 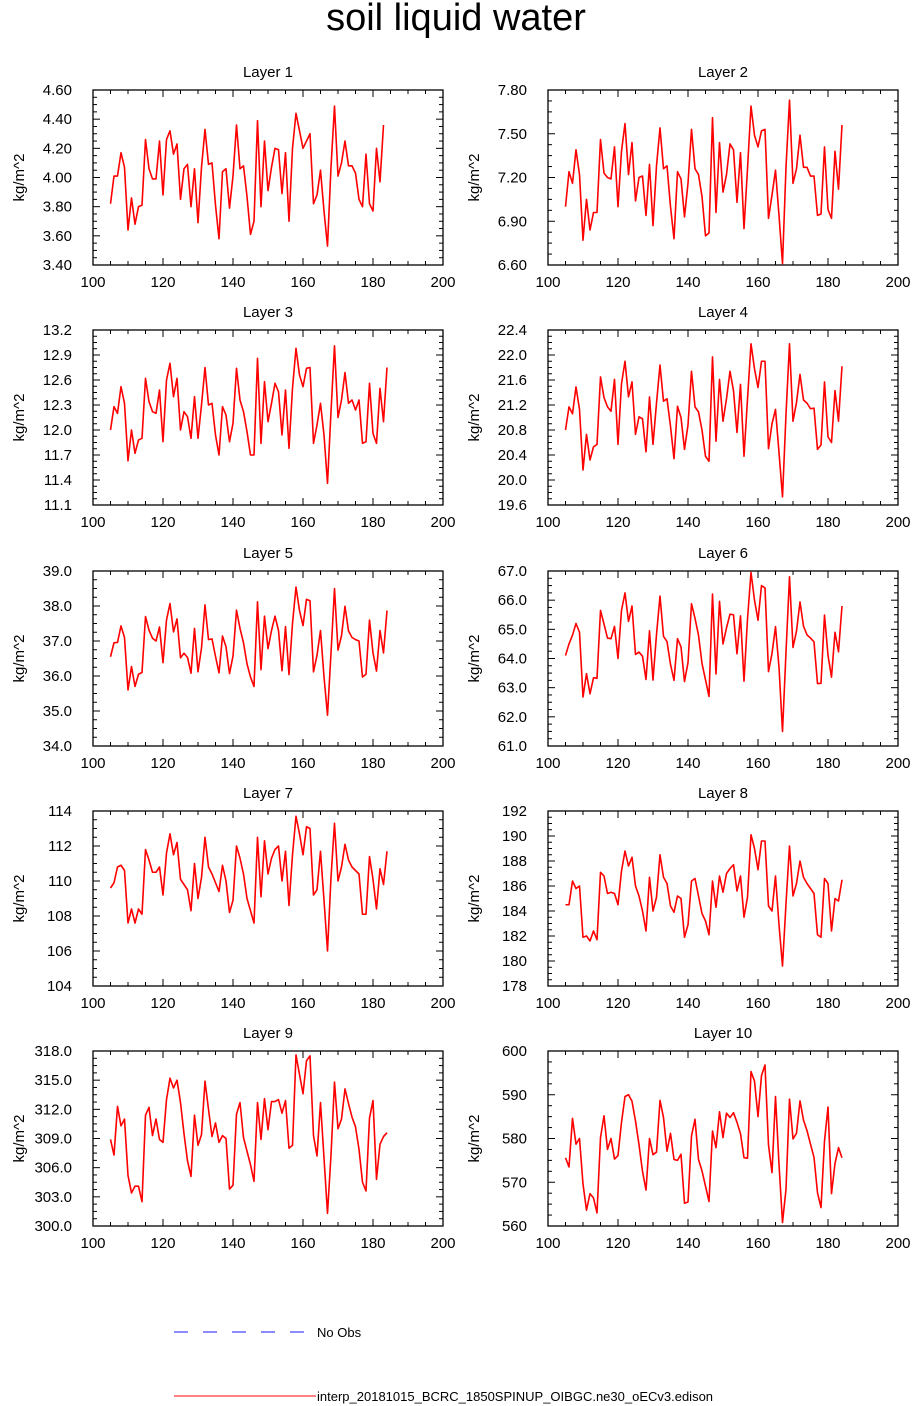 I want to click on y-tick-label: 180, so click(x=514, y=961).